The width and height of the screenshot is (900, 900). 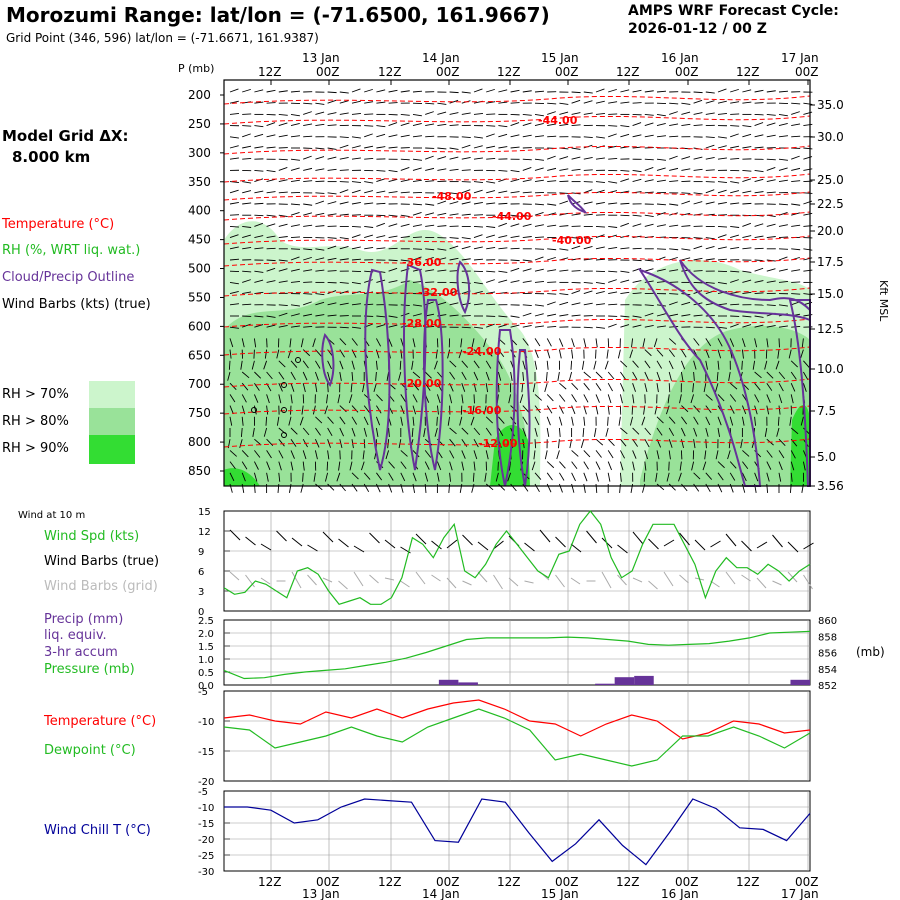 I want to click on temperature-panel-frame, so click(x=517, y=736).